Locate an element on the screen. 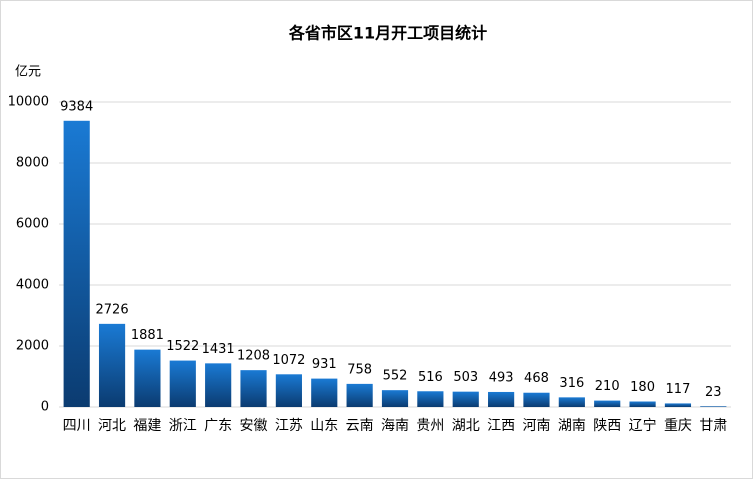 This screenshot has height=479, width=753. x-tick-label: 广东 is located at coordinates (218, 426).